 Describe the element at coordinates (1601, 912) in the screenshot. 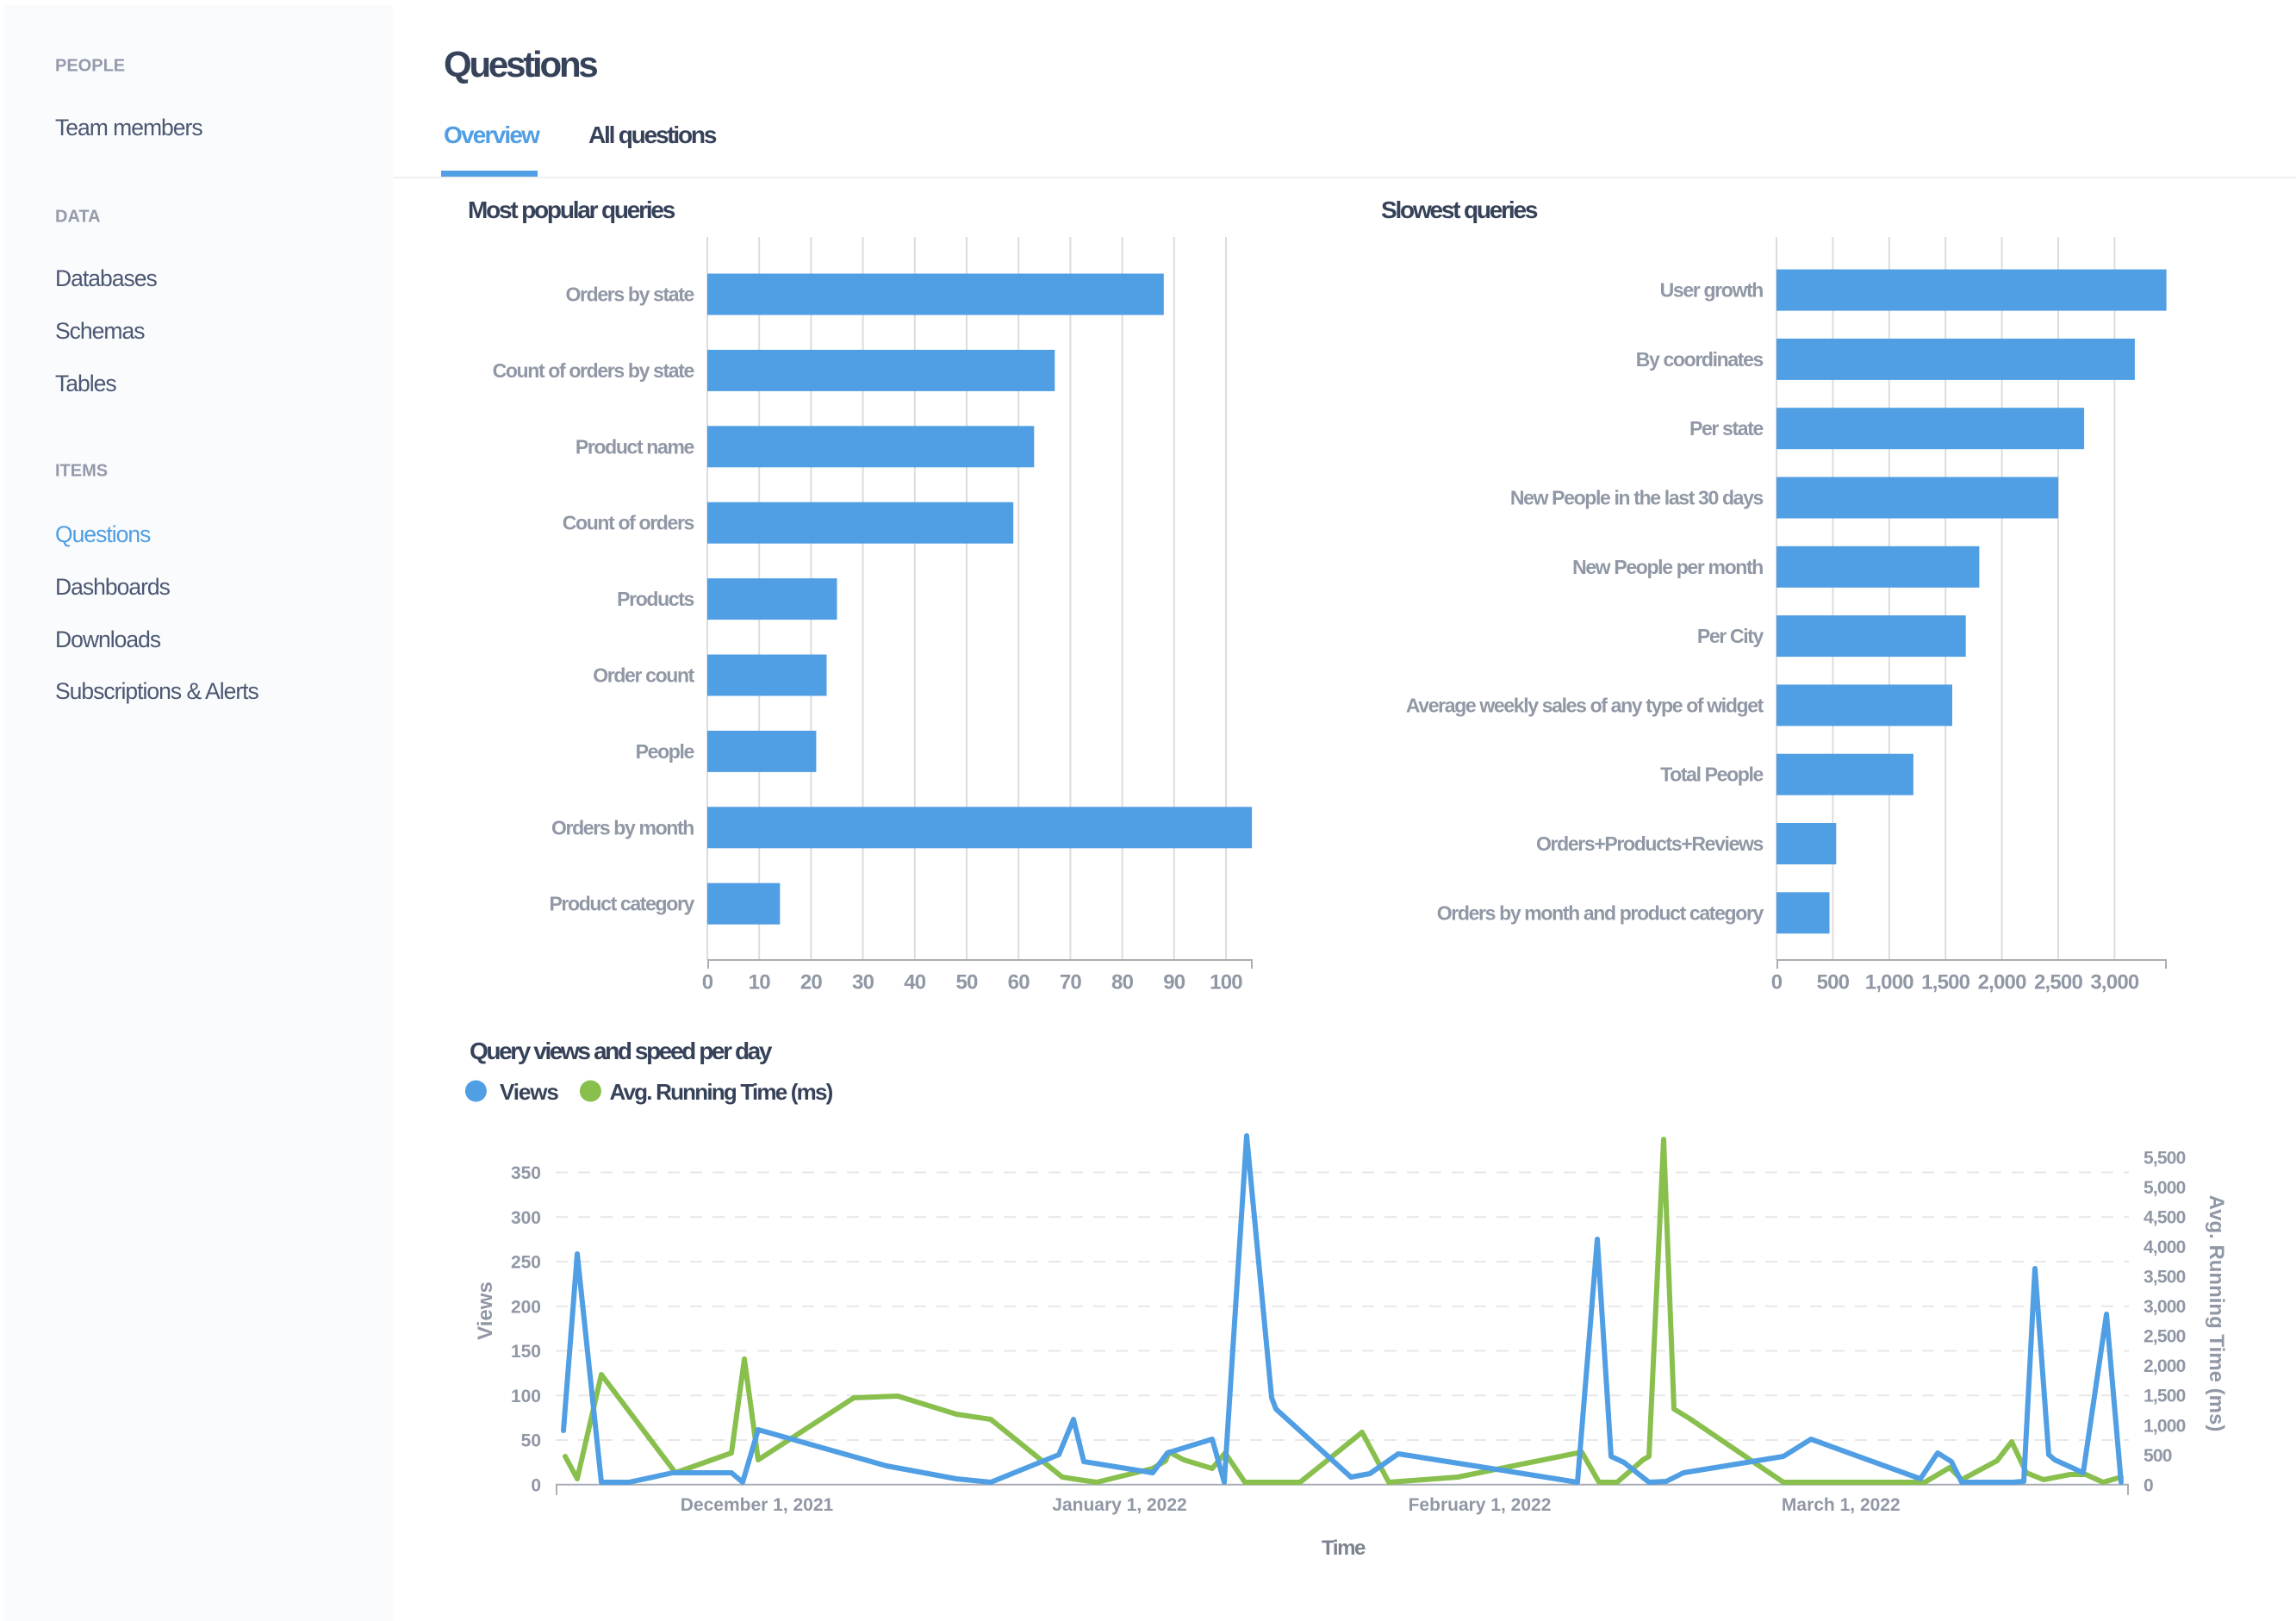

I see `svg-text:Orders by month and product ca: Orders by month and product category` at that location.